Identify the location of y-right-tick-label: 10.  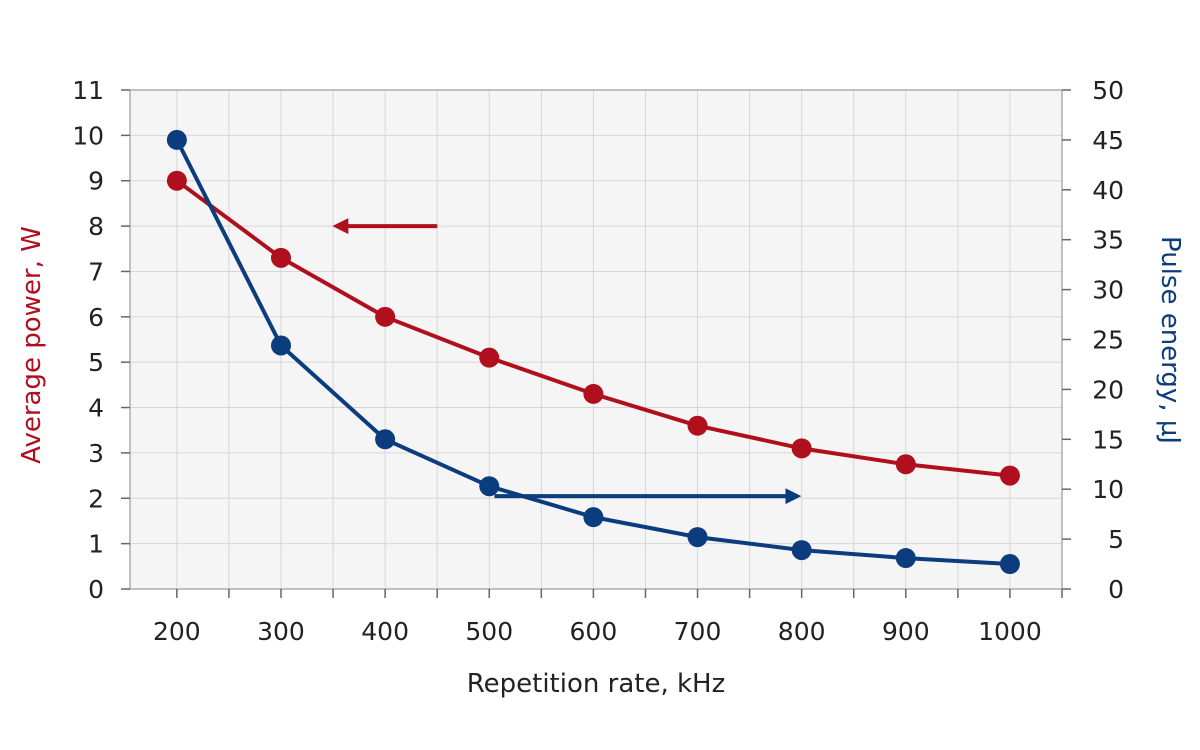
(1108, 489).